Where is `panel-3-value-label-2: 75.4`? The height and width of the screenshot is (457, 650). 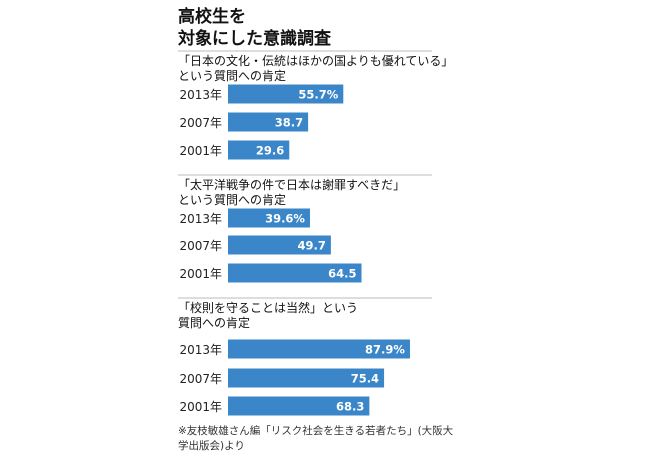 panel-3-value-label-2: 75.4 is located at coordinates (365, 379).